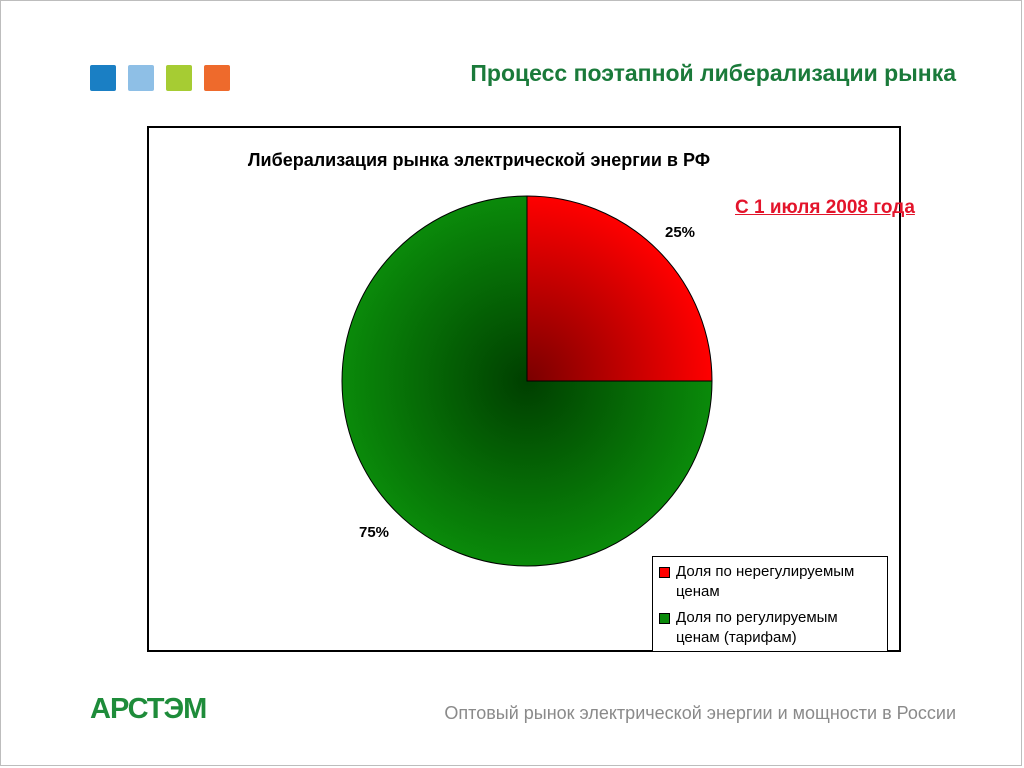 The height and width of the screenshot is (768, 1024). I want to click on date-note: С 1 июля 2008 года, so click(825, 207).